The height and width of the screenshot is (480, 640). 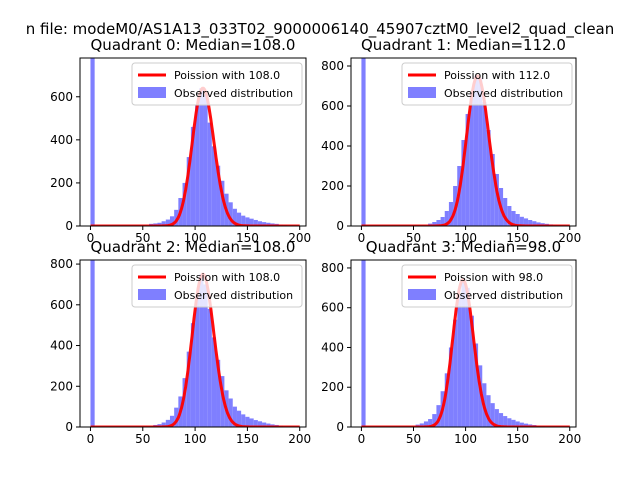 I want to click on poisson-curve, so click(x=195, y=349).